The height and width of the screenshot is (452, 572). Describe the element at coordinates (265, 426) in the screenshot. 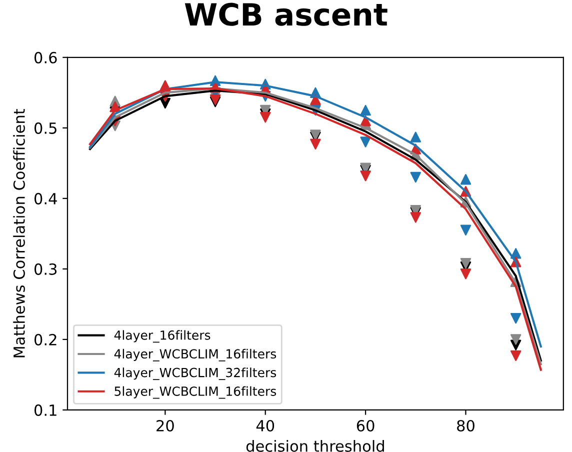

I see `x-tick-label: 40` at that location.